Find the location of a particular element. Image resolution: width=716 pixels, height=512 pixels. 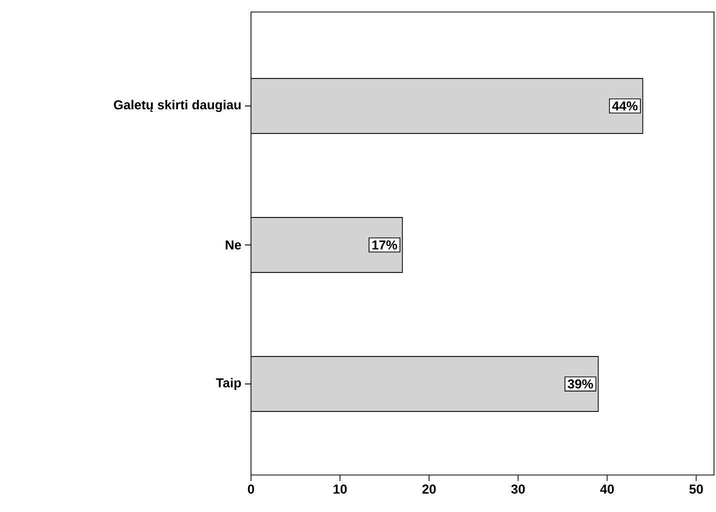

x-tick-label: 40 is located at coordinates (607, 489).